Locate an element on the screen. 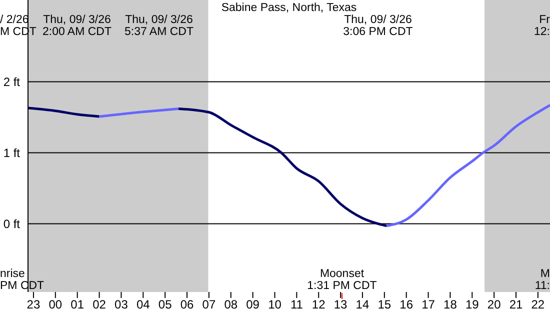 Image resolution: width=550 pixels, height=312 pixels. annotation: Thu, 09/ 3/26 2:00 AM CDT is located at coordinates (77, 26).